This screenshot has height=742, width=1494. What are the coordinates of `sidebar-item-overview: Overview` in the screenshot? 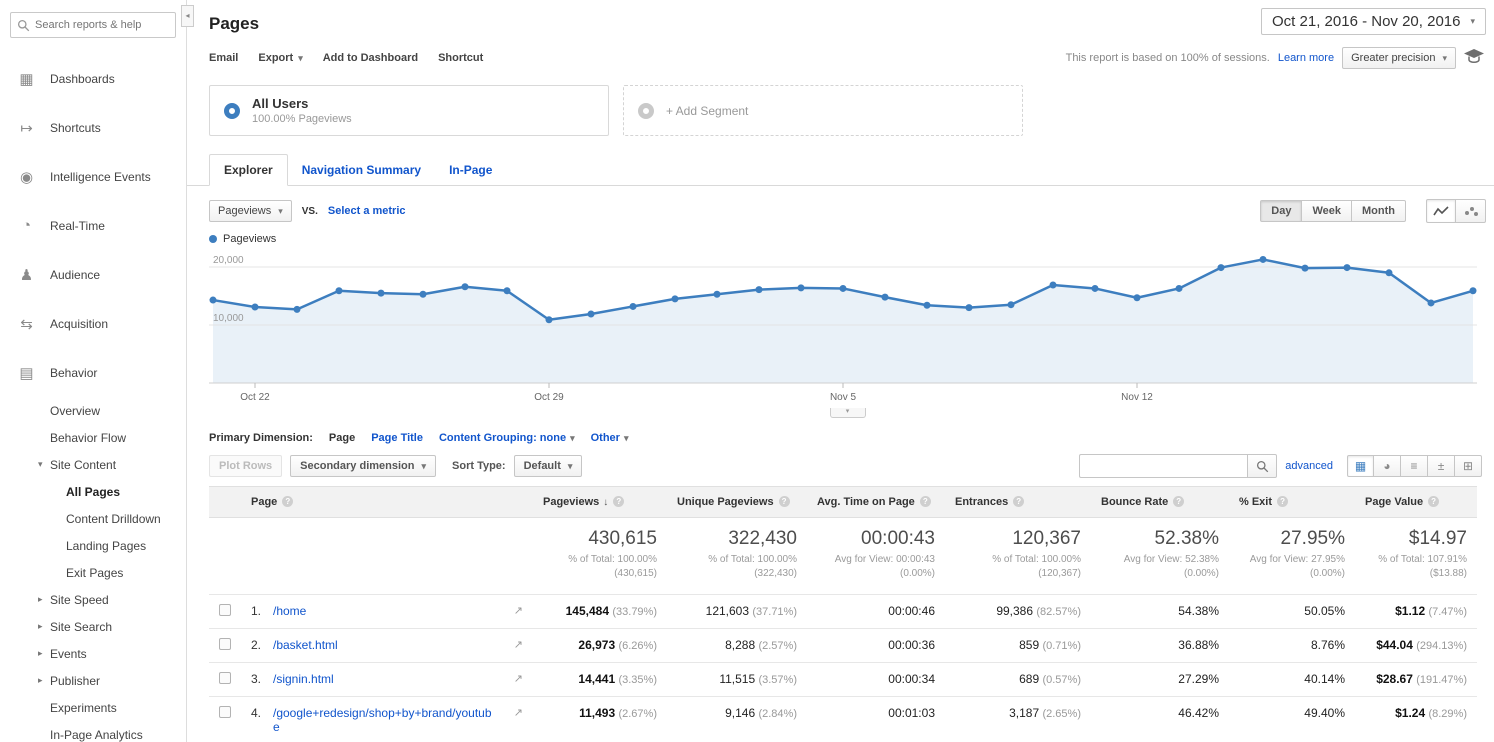 It's located at (93, 410).